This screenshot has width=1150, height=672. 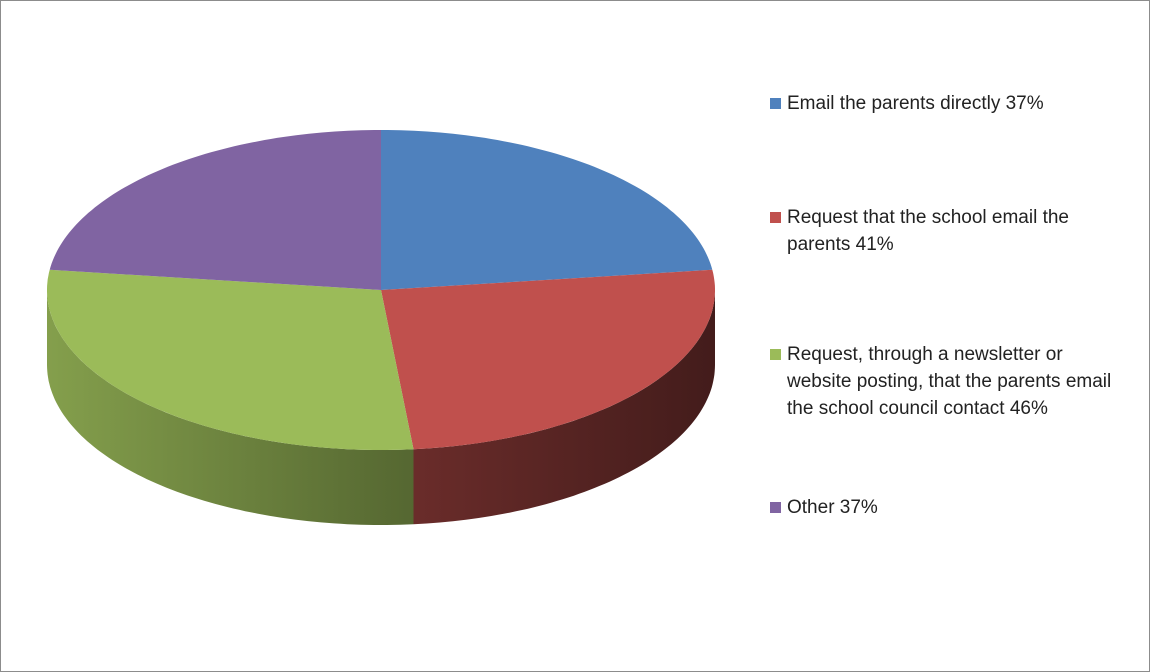 I want to click on legend-item: Email the parents directly 37%, so click(x=945, y=103).